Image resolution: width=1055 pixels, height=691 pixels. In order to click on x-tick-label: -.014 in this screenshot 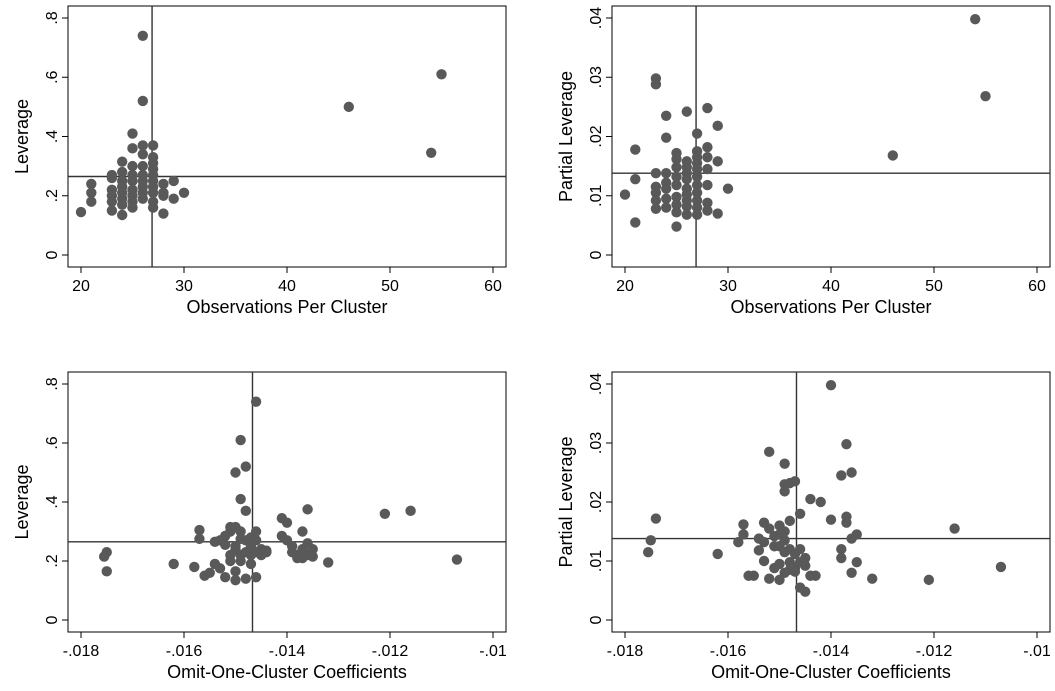, I will do `click(831, 651)`.